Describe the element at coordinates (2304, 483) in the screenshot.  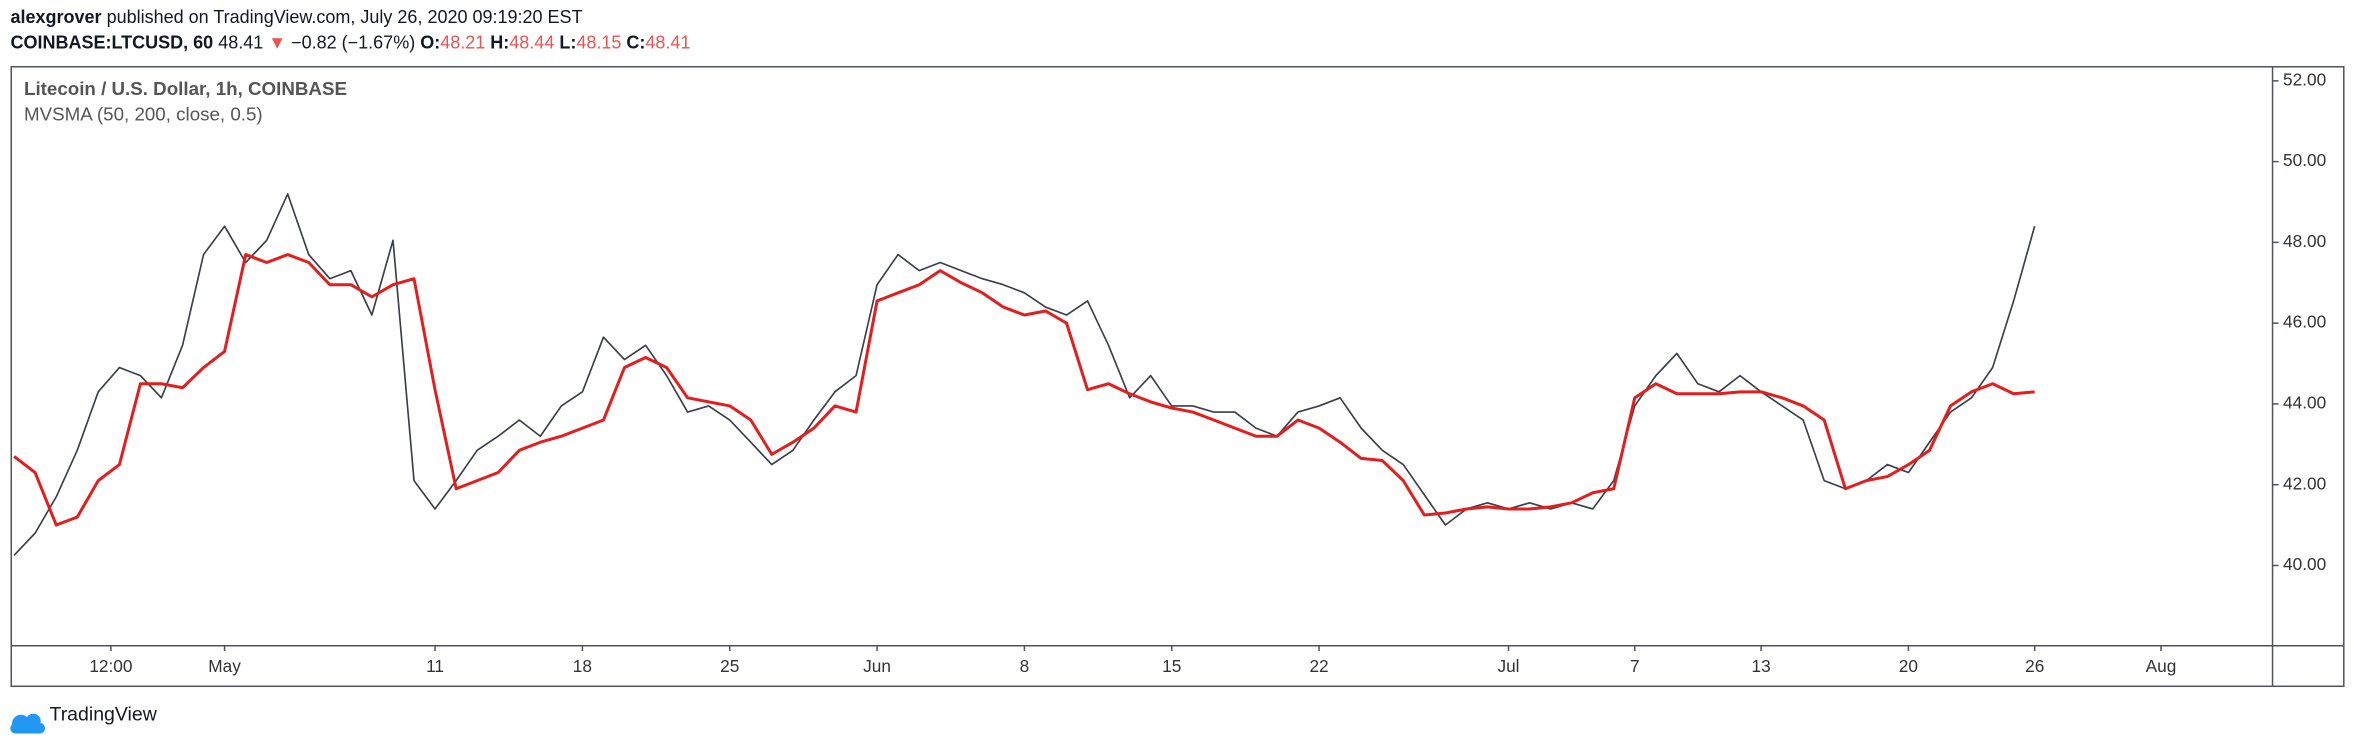
I see `y-tick-label: 42.00` at that location.